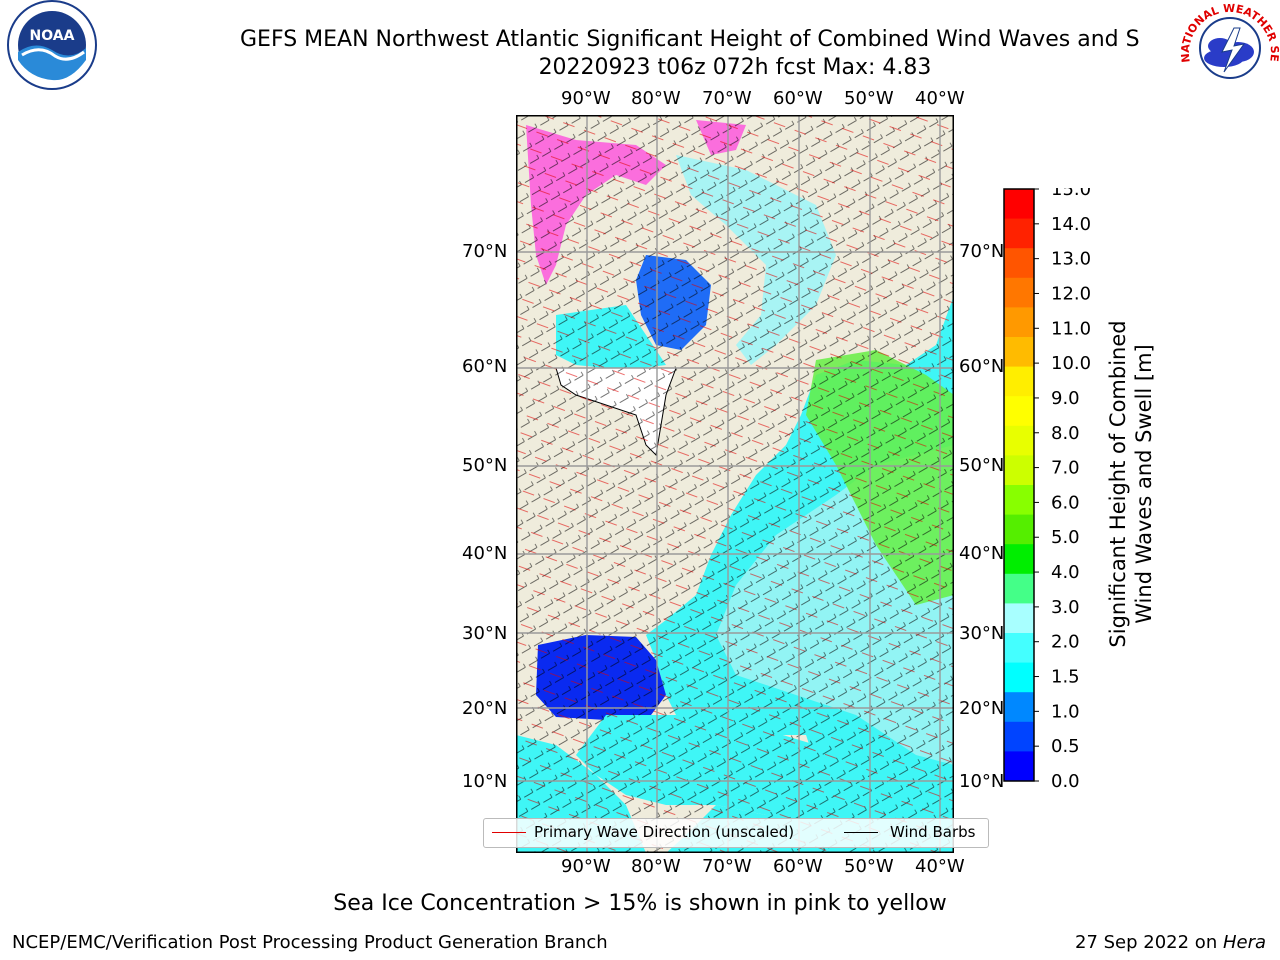 The image size is (1280, 960). Describe the element at coordinates (656, 98) in the screenshot. I see `lon-tick-top: 80°W` at that location.